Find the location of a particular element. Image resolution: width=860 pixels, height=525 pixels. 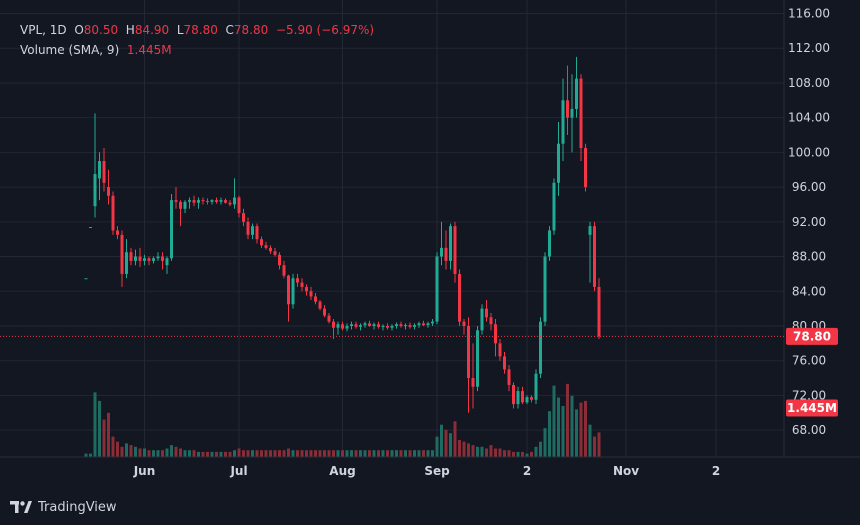

price-tick-label: 76.00 is located at coordinates (809, 361).